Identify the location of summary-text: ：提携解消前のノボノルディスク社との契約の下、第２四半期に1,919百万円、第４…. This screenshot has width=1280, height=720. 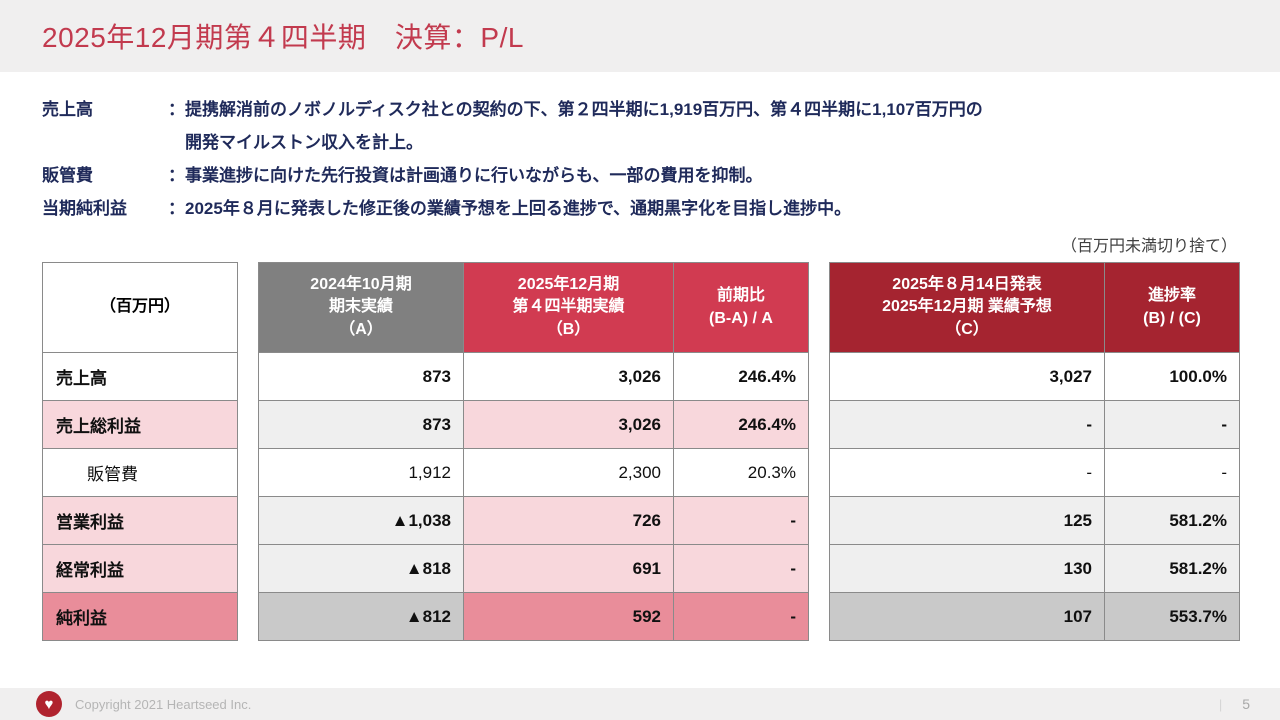
(703, 126).